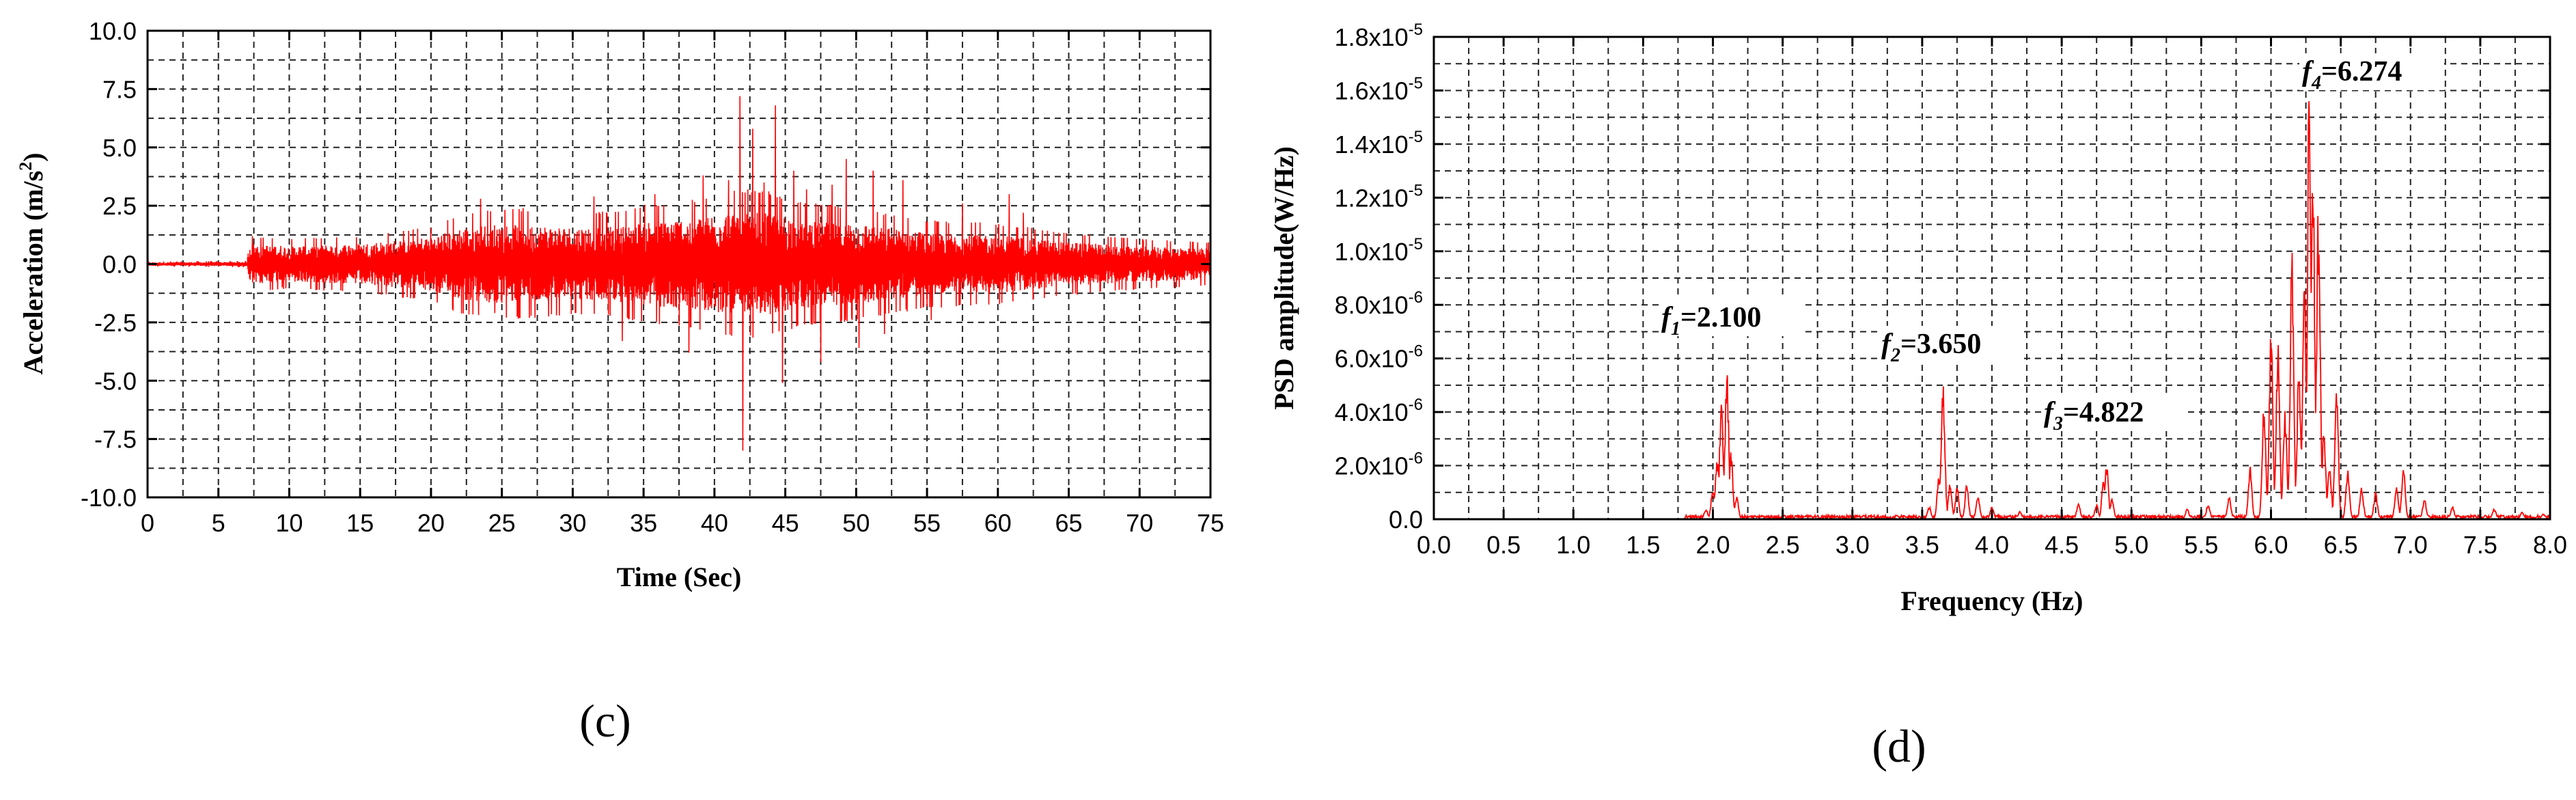 The width and height of the screenshot is (2576, 800). What do you see at coordinates (1853, 545) in the screenshot?
I see `d-x-tick-label-6: 3.0` at bounding box center [1853, 545].